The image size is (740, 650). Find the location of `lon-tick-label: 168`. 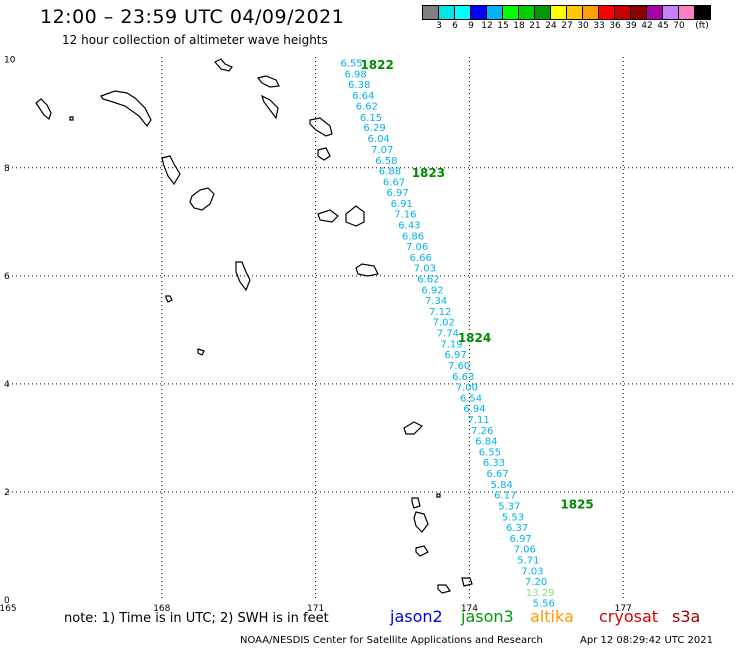

lon-tick-label: 168 is located at coordinates (161, 608).